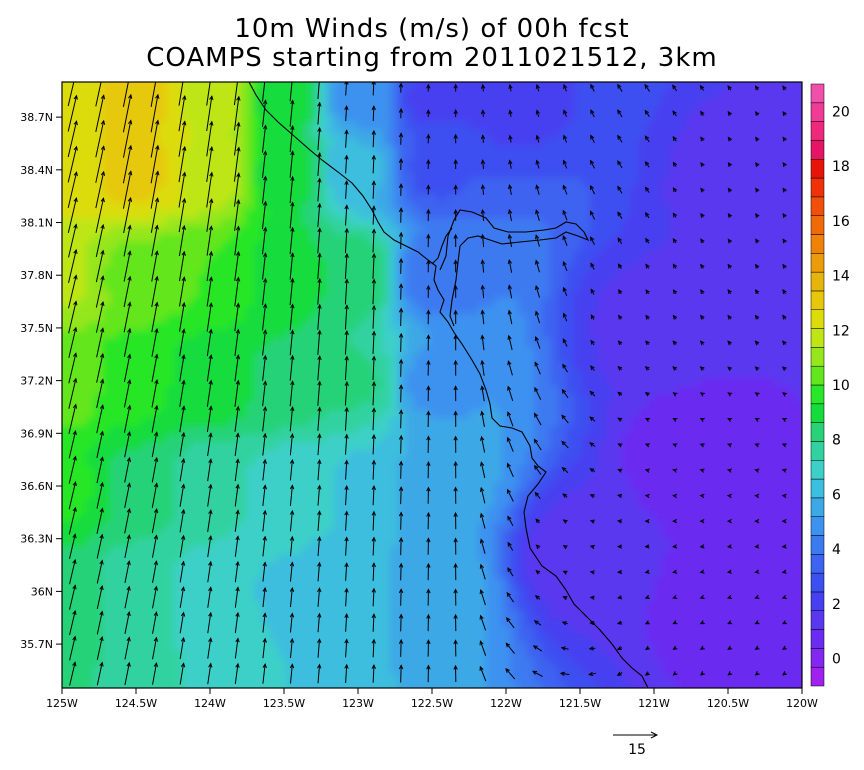 This screenshot has width=864, height=770. Describe the element at coordinates (728, 703) in the screenshot. I see `x-tick-label: 120.5W` at that location.